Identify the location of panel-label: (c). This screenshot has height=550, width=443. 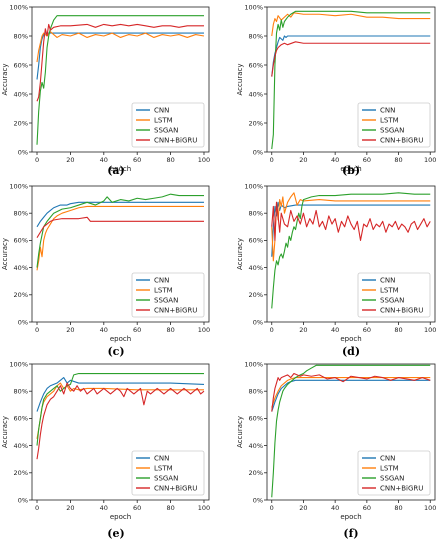
(115, 351).